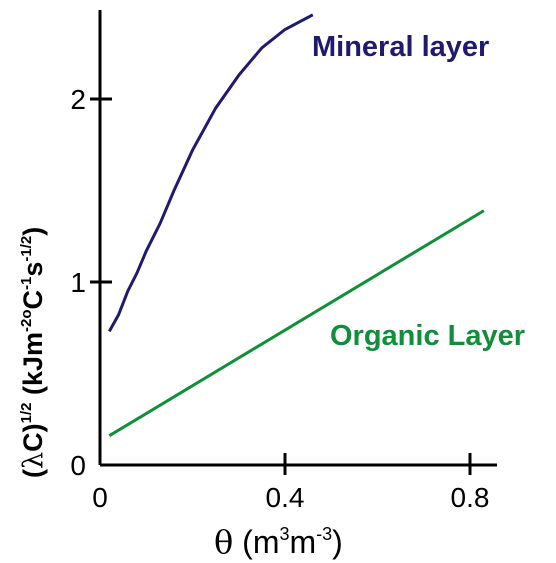 This screenshot has width=556, height=563. What do you see at coordinates (78, 282) in the screenshot?
I see `y-tick-label: 1` at bounding box center [78, 282].